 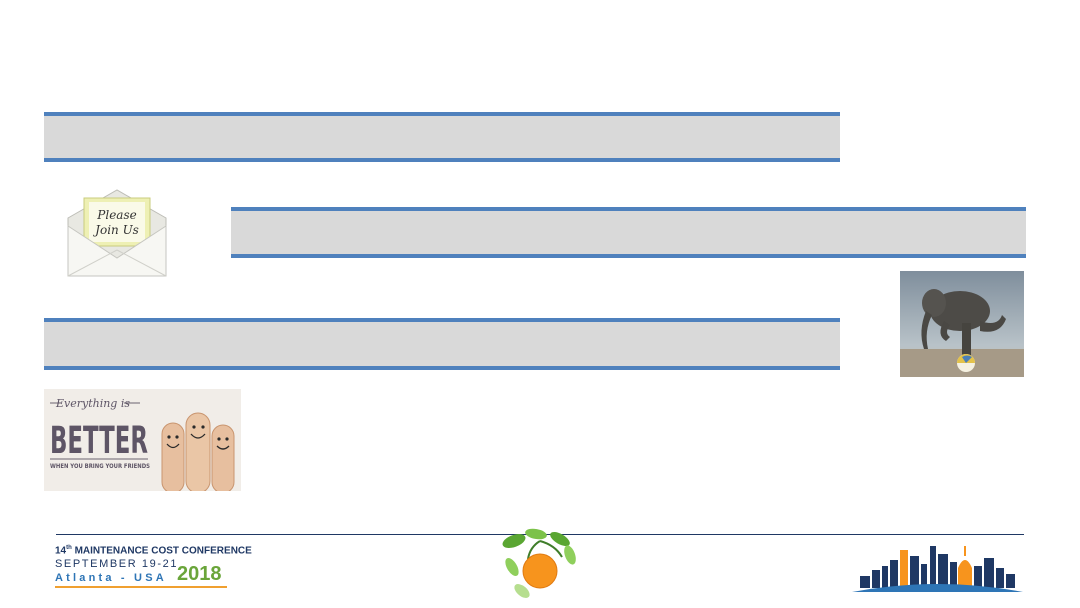 I want to click on conference-title: 14th MAINTENANCE COST CONFERENCE, so click(x=153, y=550).